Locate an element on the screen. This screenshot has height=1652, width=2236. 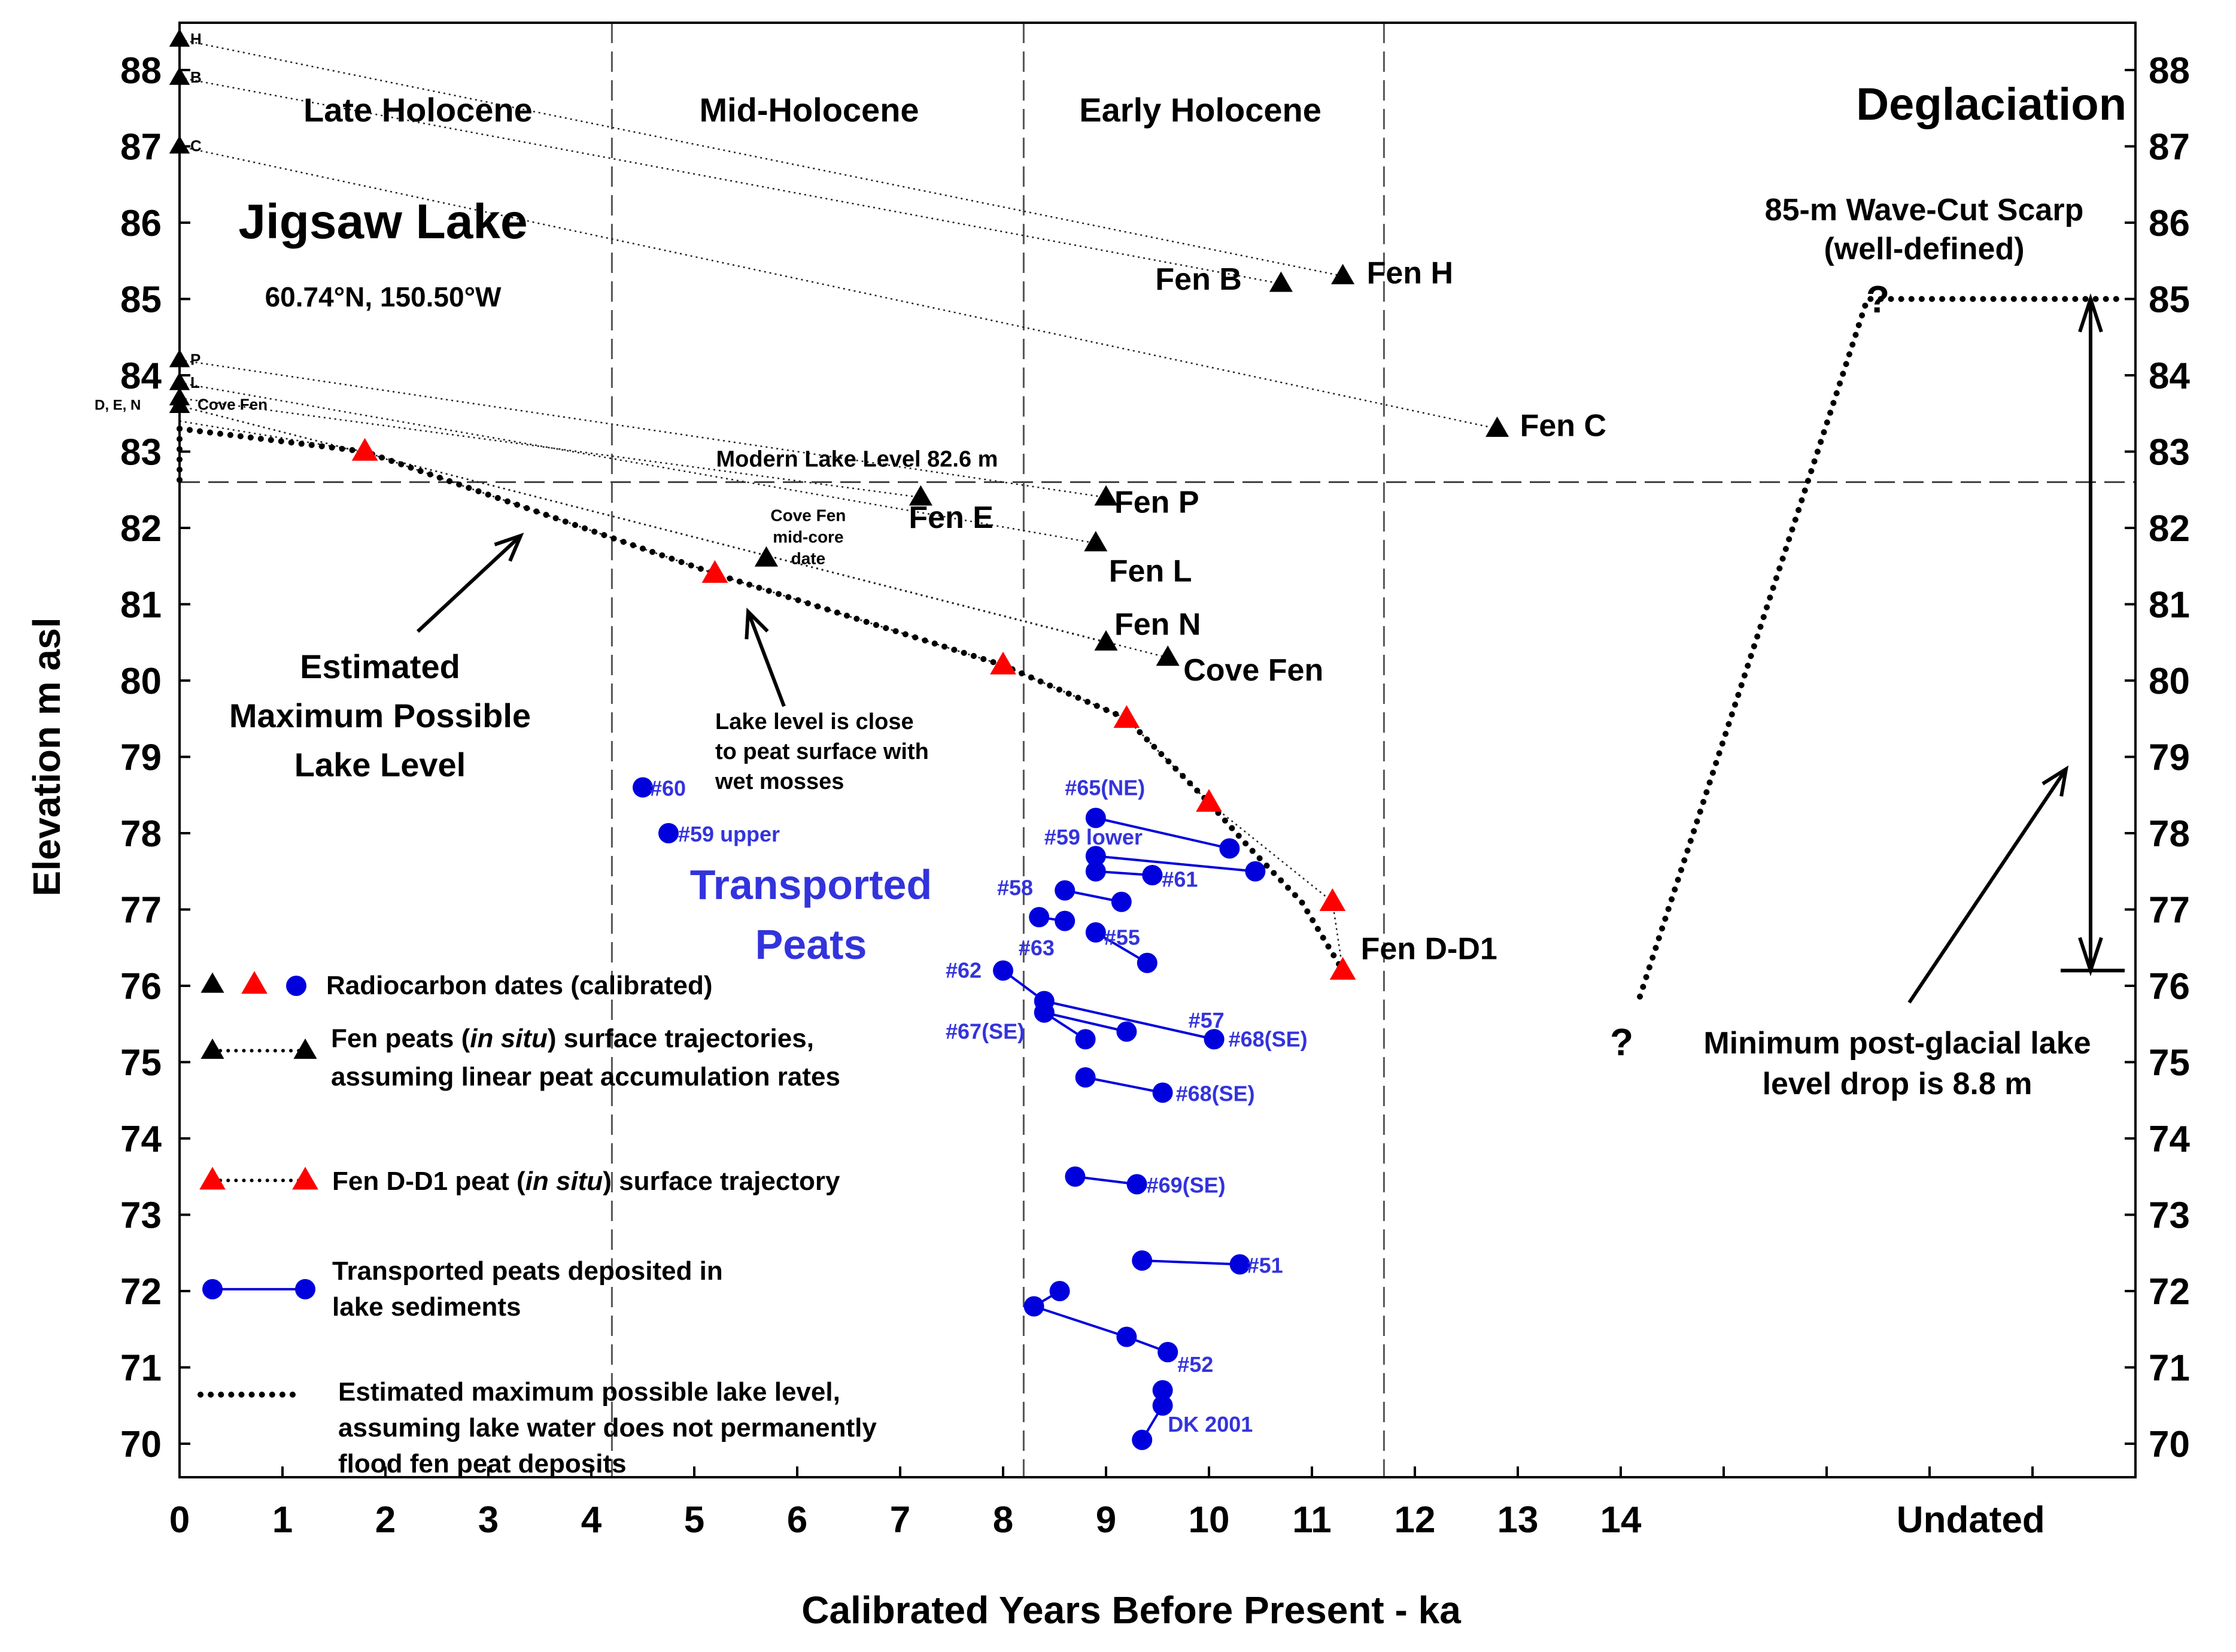
x-tick-label: 12 is located at coordinates (1415, 1520).